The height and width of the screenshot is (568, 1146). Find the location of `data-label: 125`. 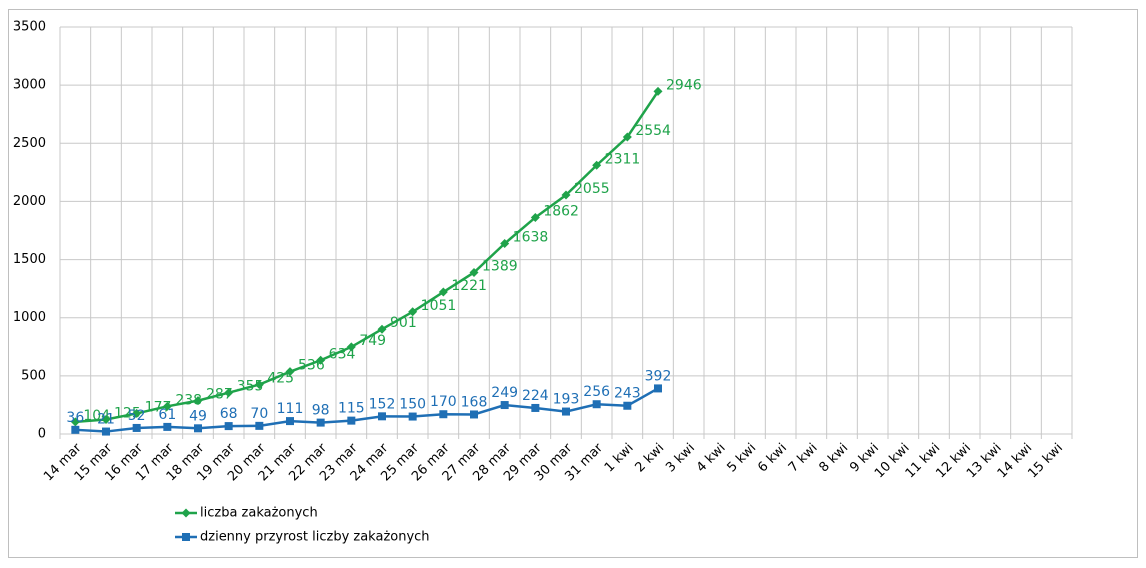

data-label: 125 is located at coordinates (127, 413).